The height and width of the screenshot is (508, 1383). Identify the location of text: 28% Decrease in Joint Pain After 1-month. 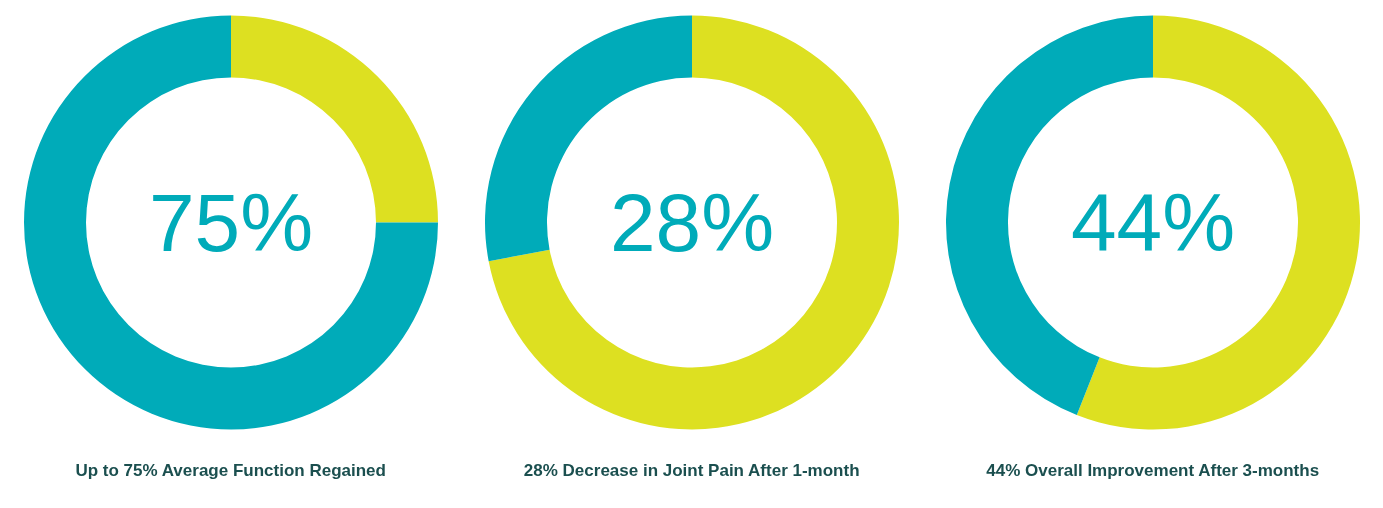
(691, 470).